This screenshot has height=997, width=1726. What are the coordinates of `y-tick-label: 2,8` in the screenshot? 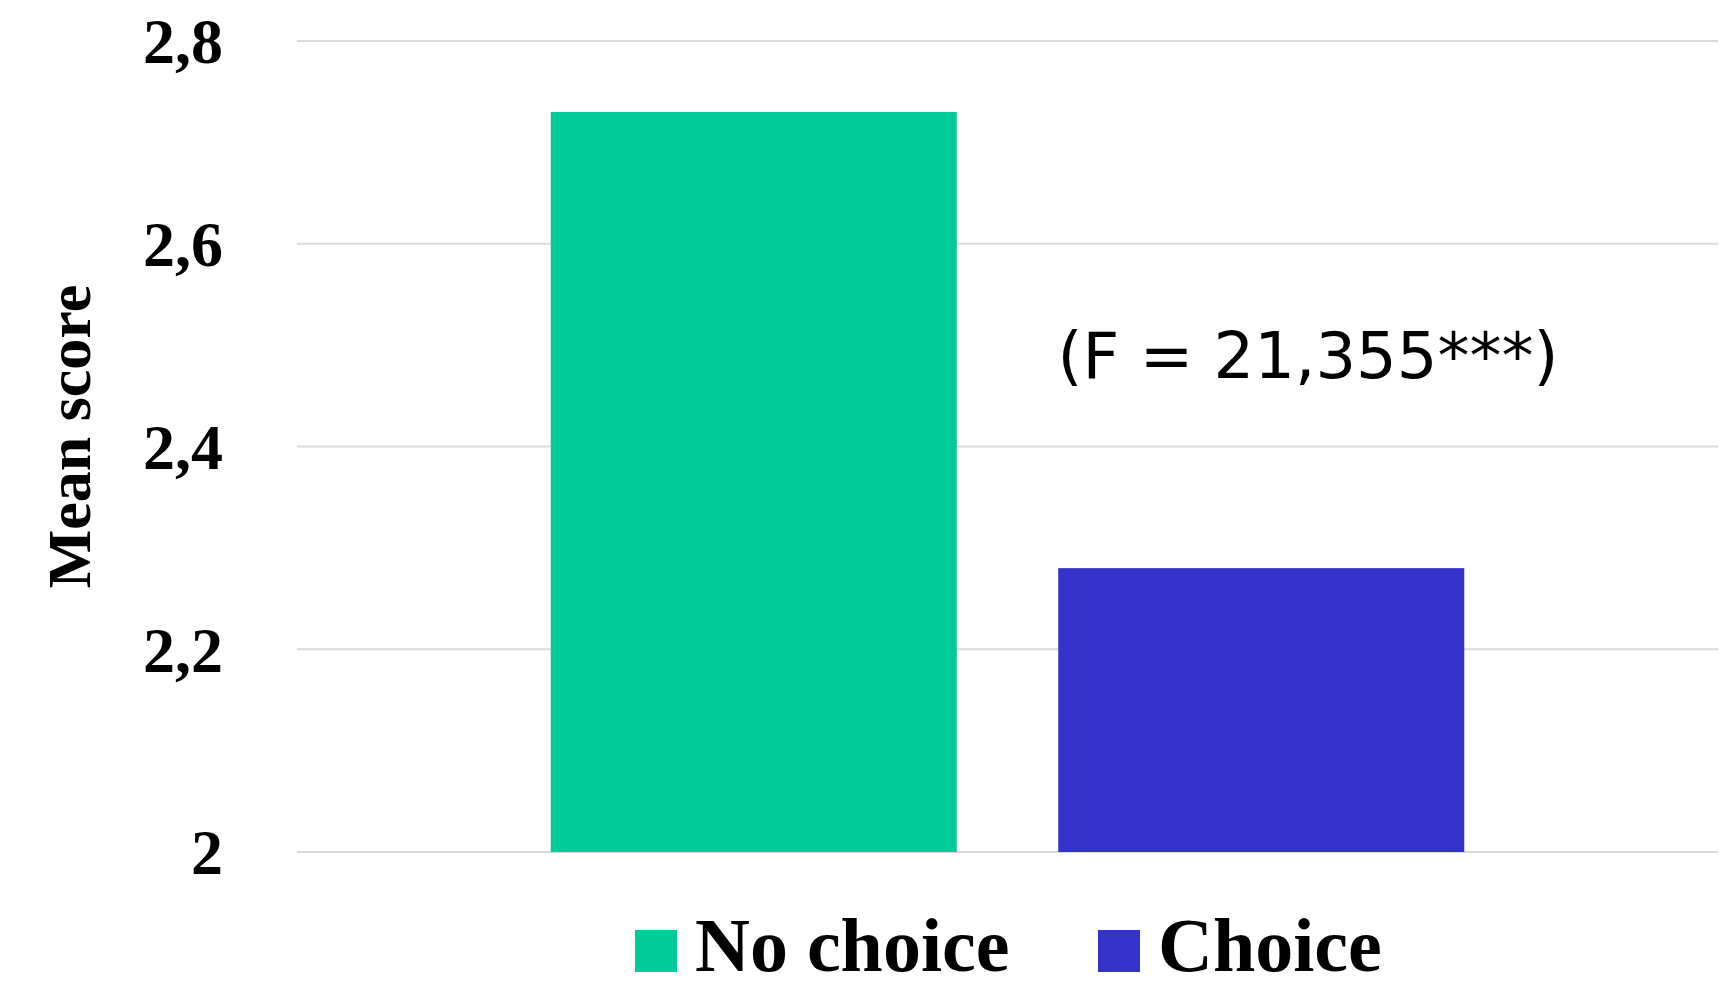 It's located at (183, 42).